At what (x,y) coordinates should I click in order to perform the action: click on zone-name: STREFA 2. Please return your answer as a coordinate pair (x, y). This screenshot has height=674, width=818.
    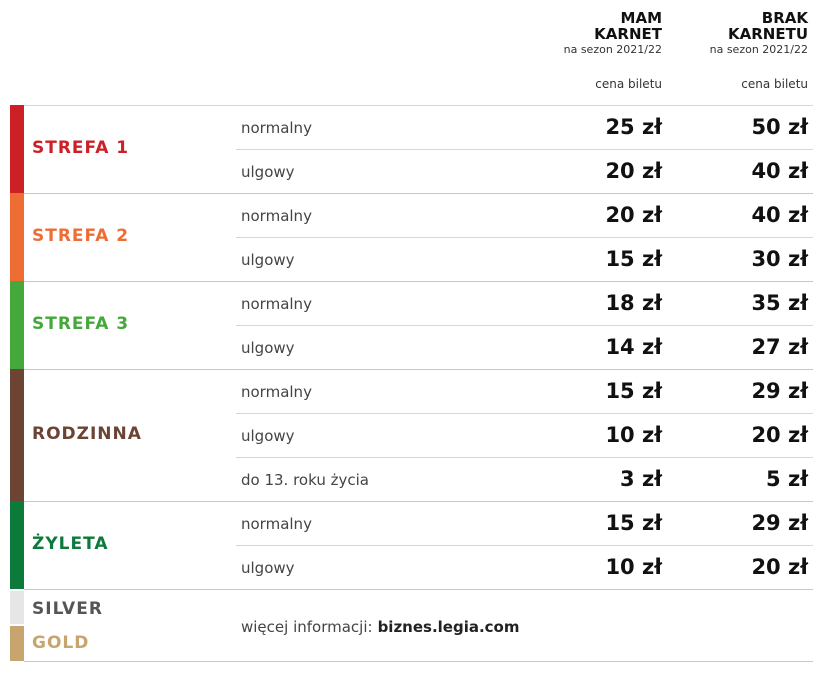
    Looking at the image, I should click on (81, 236).